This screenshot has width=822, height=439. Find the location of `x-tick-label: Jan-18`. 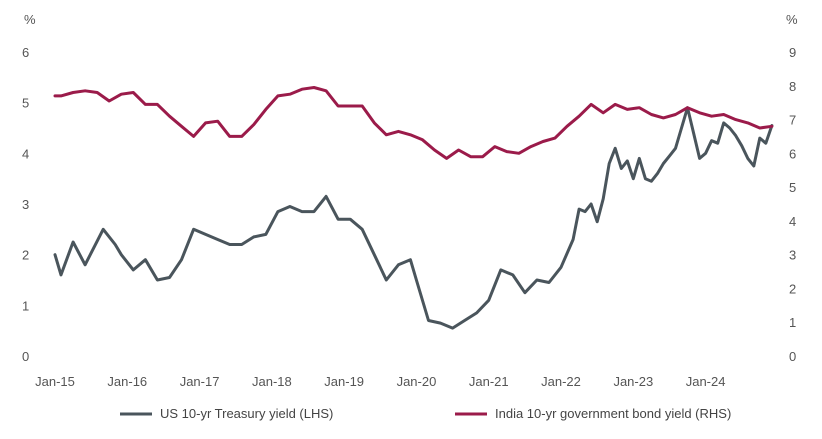

x-tick-label: Jan-18 is located at coordinates (272, 381).